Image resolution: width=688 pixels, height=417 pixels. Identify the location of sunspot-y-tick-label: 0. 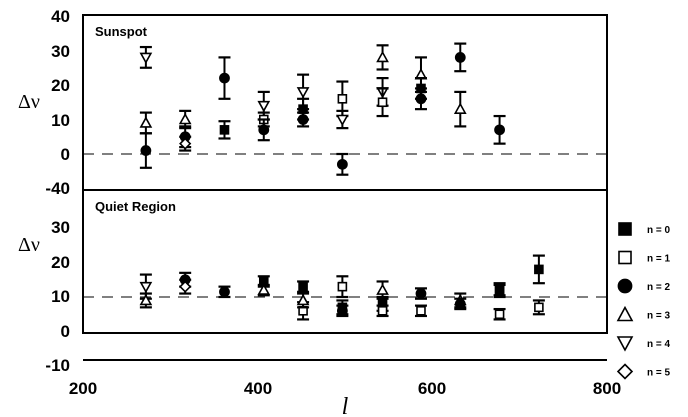
(65, 154).